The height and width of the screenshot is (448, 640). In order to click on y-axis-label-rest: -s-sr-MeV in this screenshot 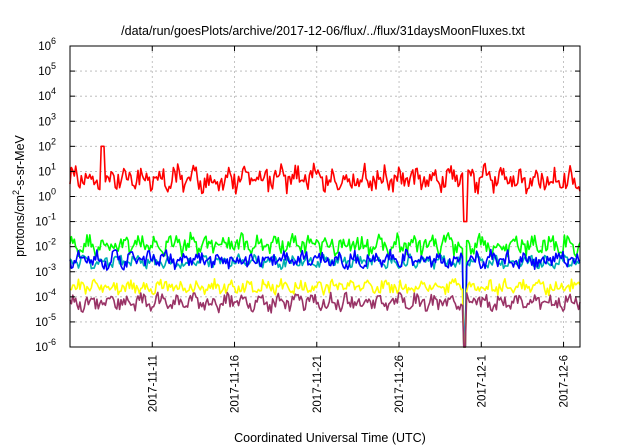, I will do `click(20, 162)`.